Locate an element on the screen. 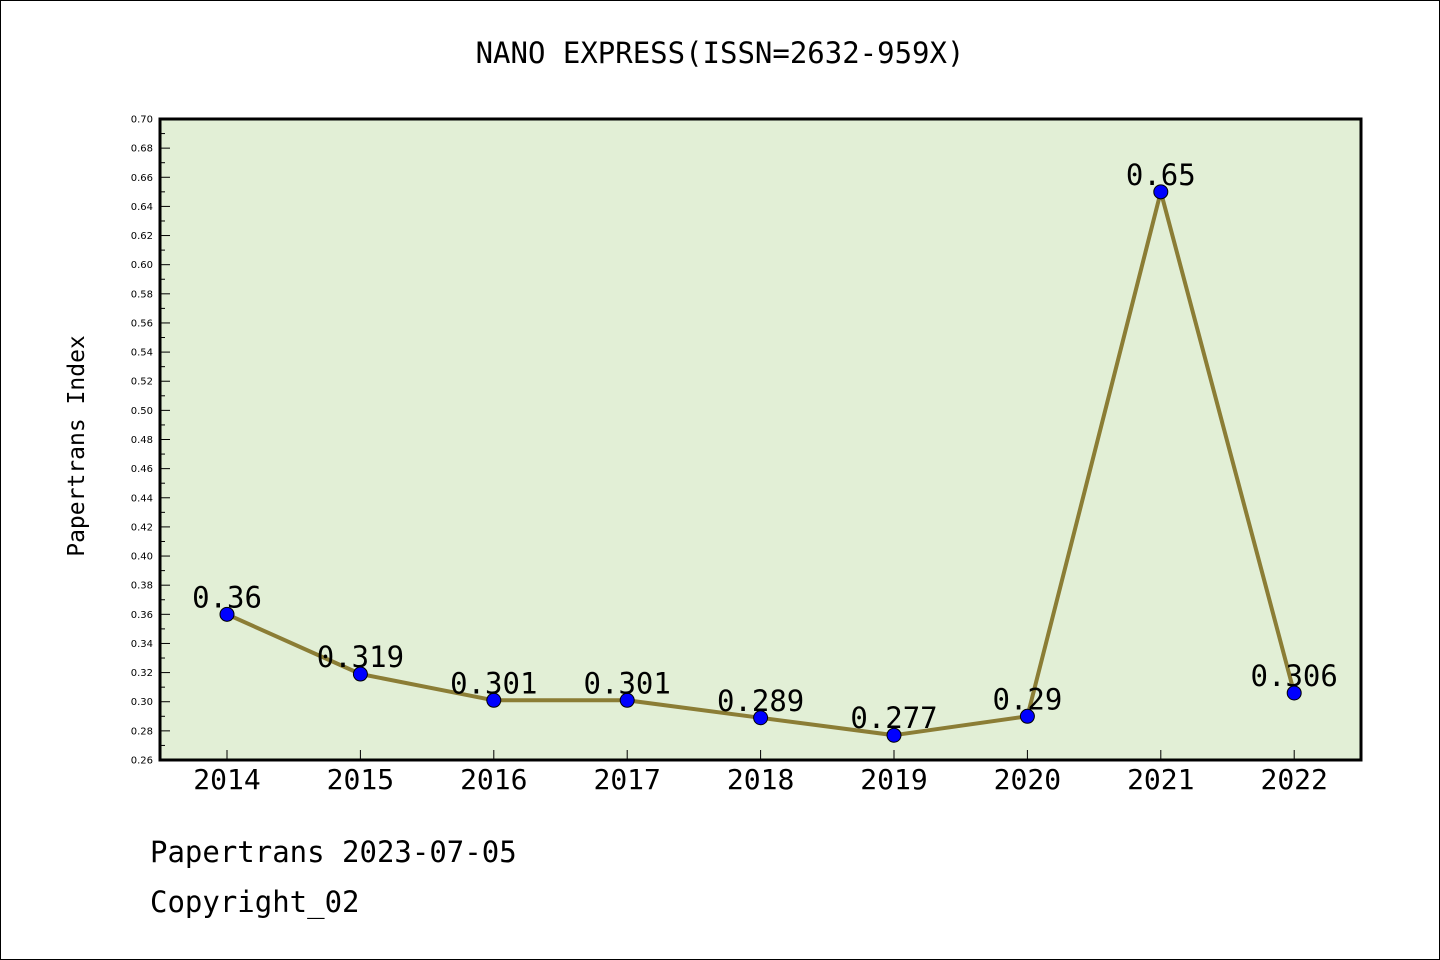  data-label-2020: 0.29 is located at coordinates (1027, 699).